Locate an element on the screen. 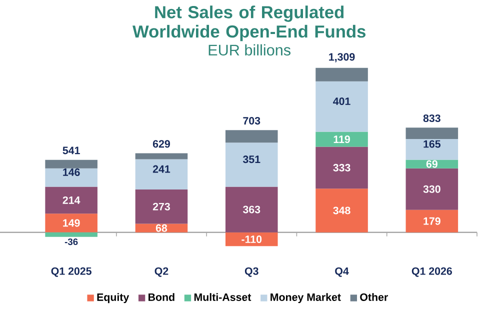 The width and height of the screenshot is (480, 320). data-label: 146 is located at coordinates (71, 172).